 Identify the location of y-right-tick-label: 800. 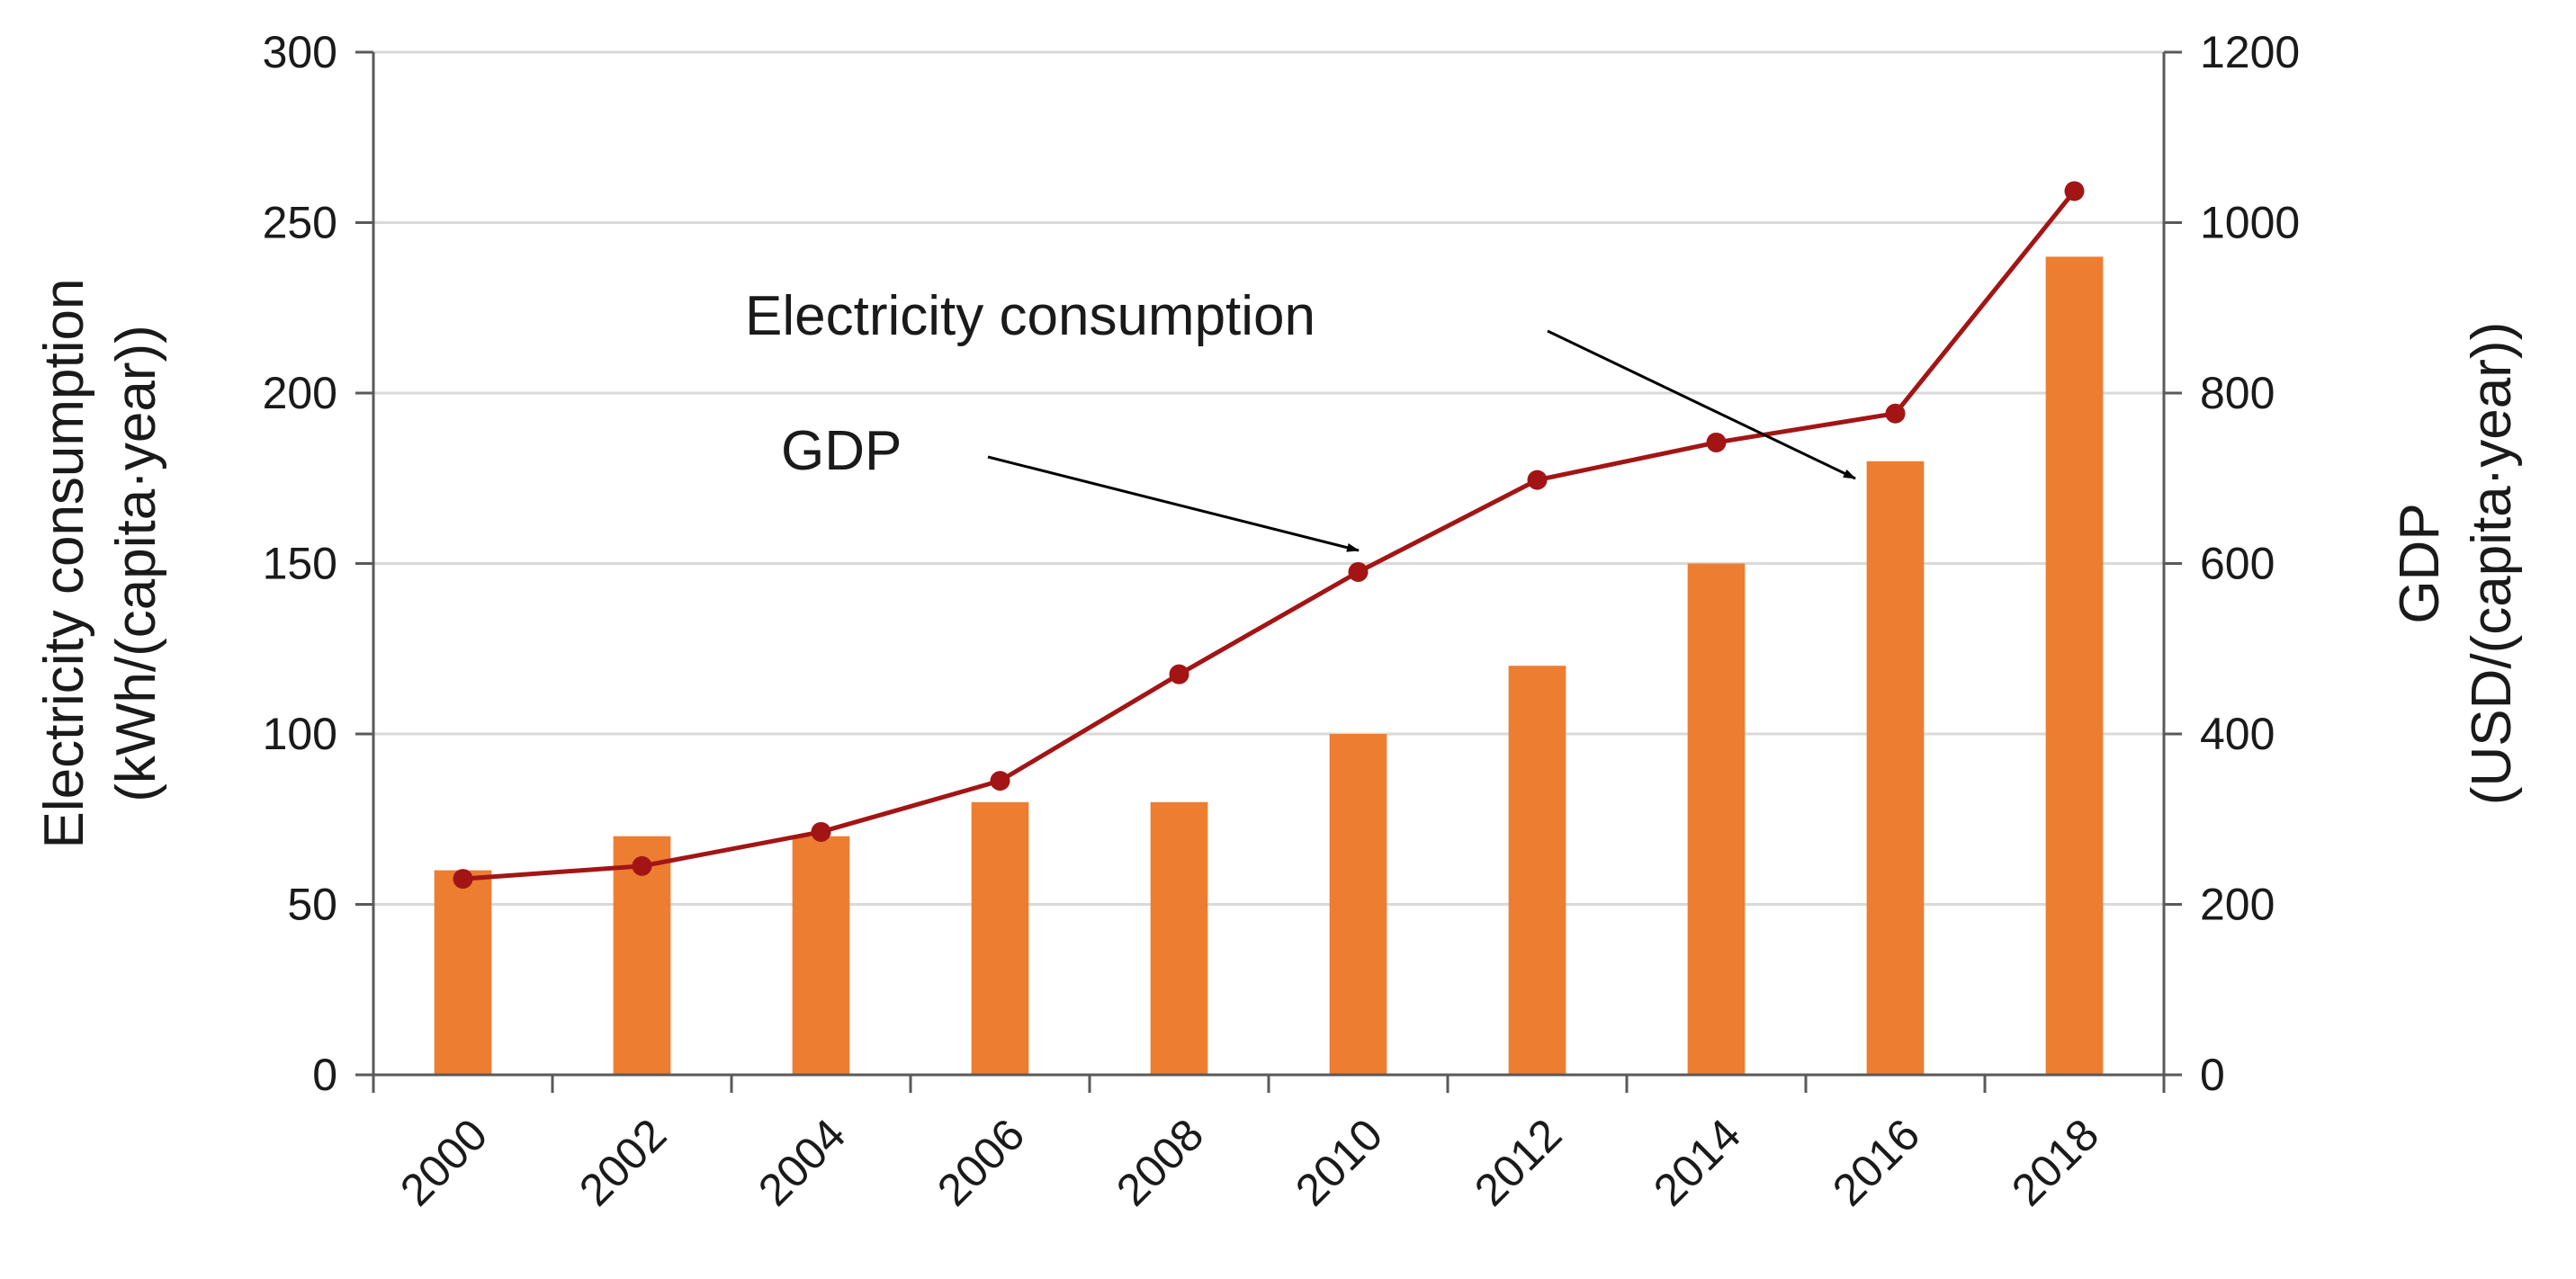
(2238, 393).